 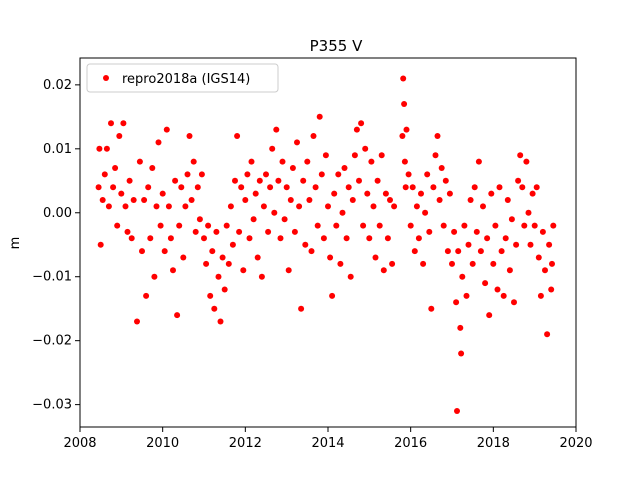 I want to click on legend-marker, so click(x=106, y=78).